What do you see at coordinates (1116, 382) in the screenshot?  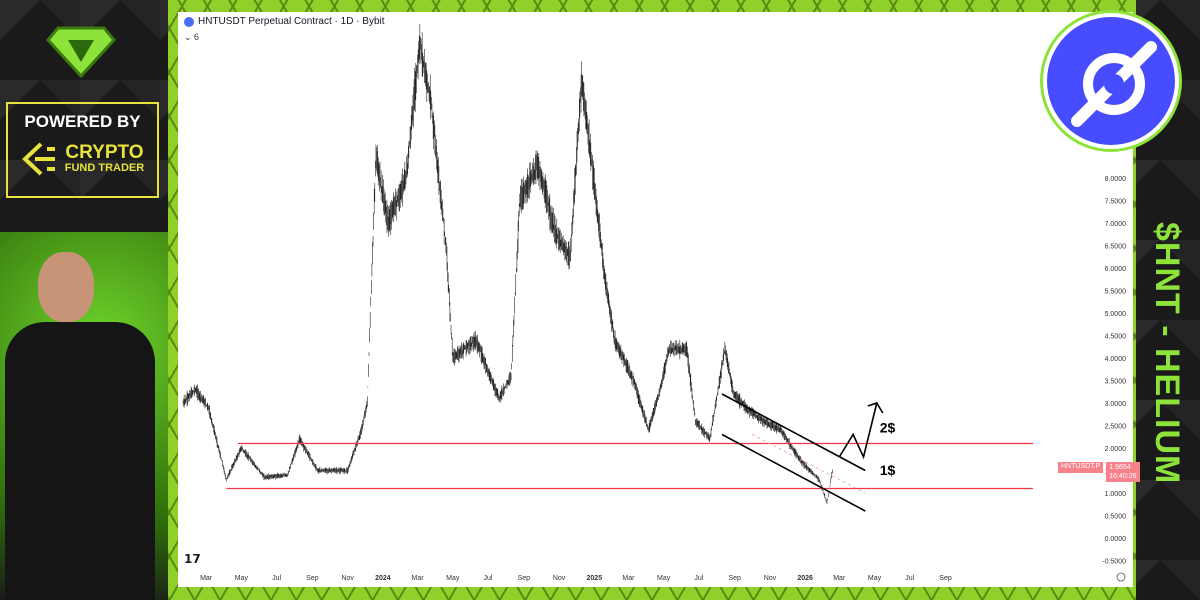 I see `y-tick-label: 3.5000` at bounding box center [1116, 382].